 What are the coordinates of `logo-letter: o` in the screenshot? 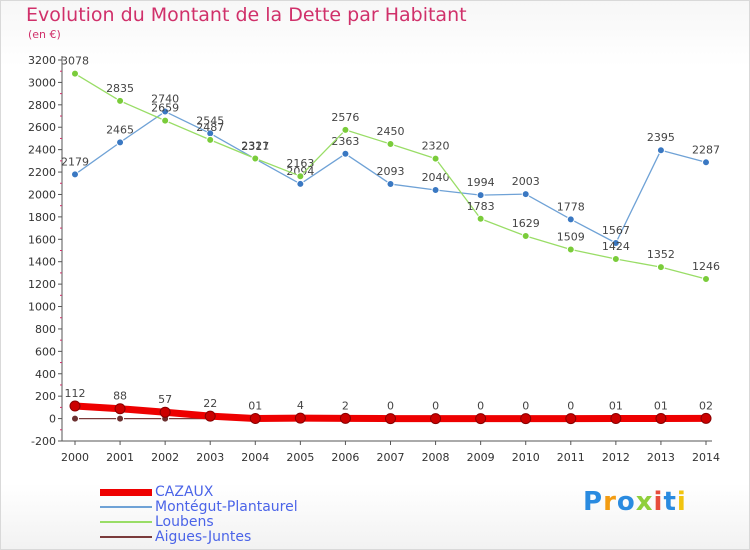 It's located at (626, 502).